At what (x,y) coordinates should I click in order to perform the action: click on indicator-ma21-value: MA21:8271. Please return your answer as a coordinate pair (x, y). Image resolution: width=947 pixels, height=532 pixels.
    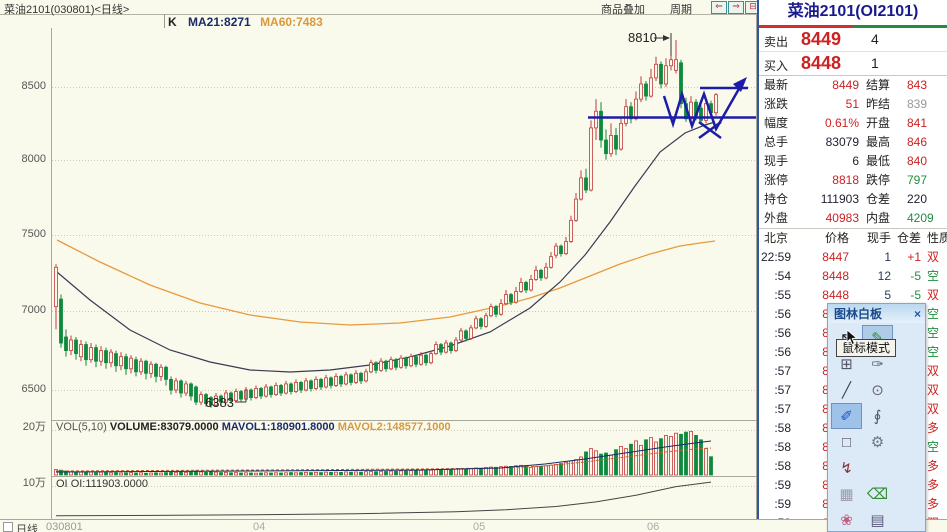
    Looking at the image, I should click on (219, 22).